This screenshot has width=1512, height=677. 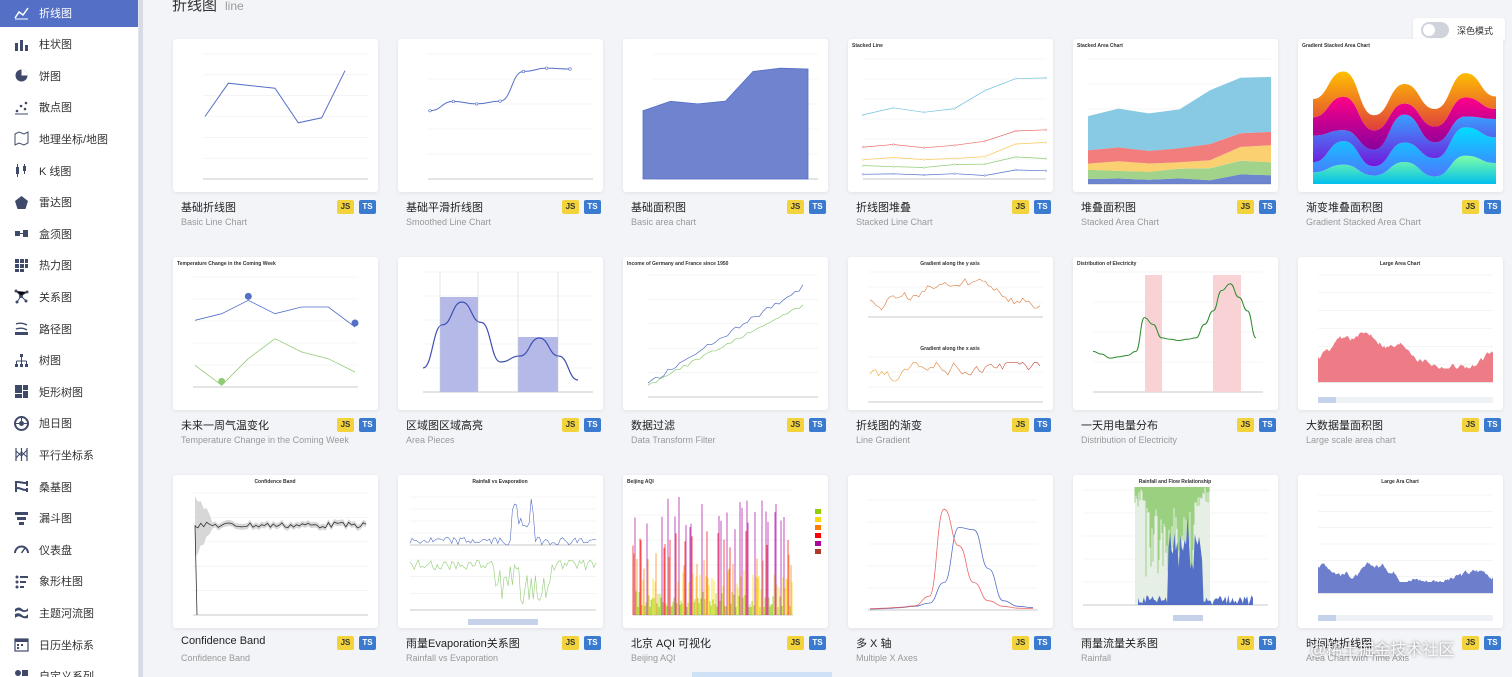 I want to click on sidebar-item-lines: 路径图, so click(x=69, y=328).